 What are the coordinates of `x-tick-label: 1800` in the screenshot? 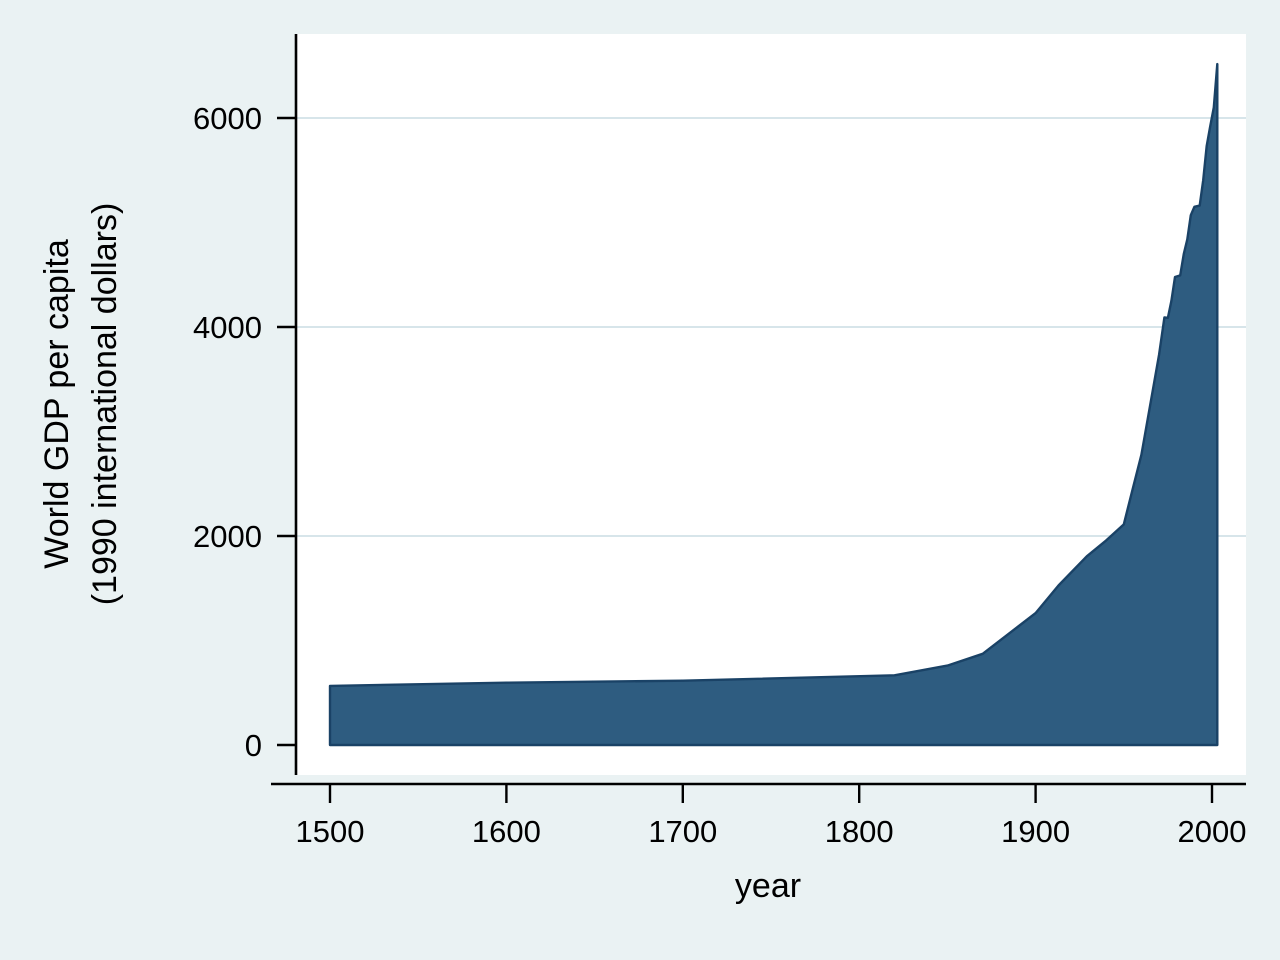 It's located at (859, 831).